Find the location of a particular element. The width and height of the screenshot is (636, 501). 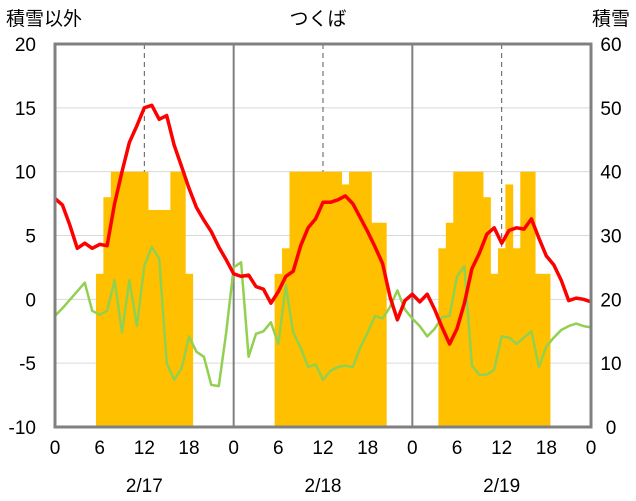

y-tick-label-left: 20 is located at coordinates (25, 45).